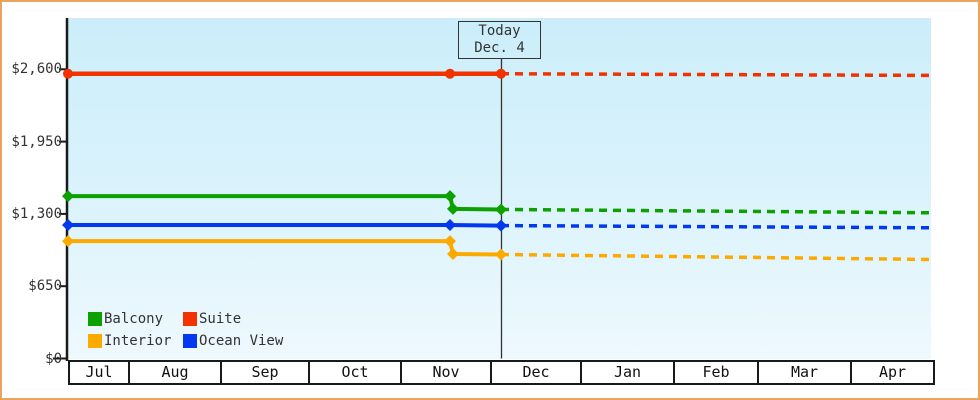  What do you see at coordinates (447, 372) in the screenshot?
I see `month-cell-nov: Nov` at bounding box center [447, 372].